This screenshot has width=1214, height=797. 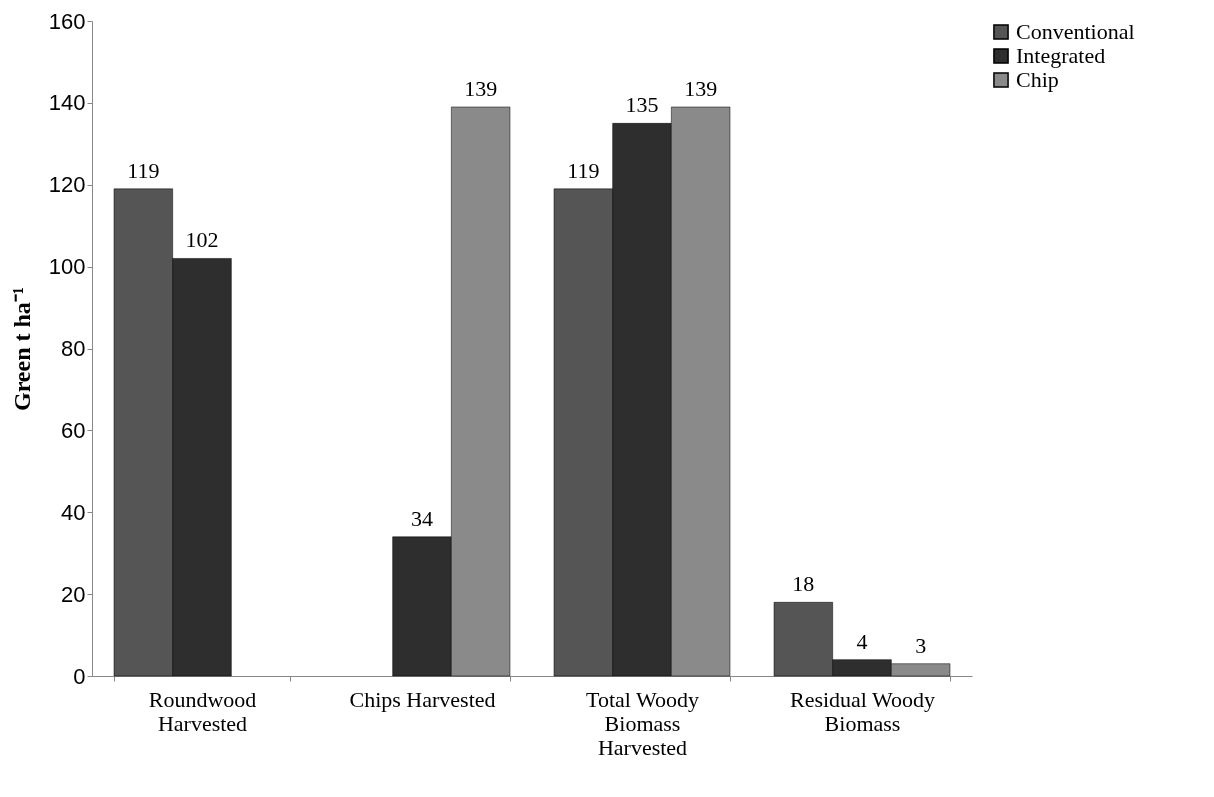 I want to click on legend-label: Conventional, so click(x=1075, y=31).